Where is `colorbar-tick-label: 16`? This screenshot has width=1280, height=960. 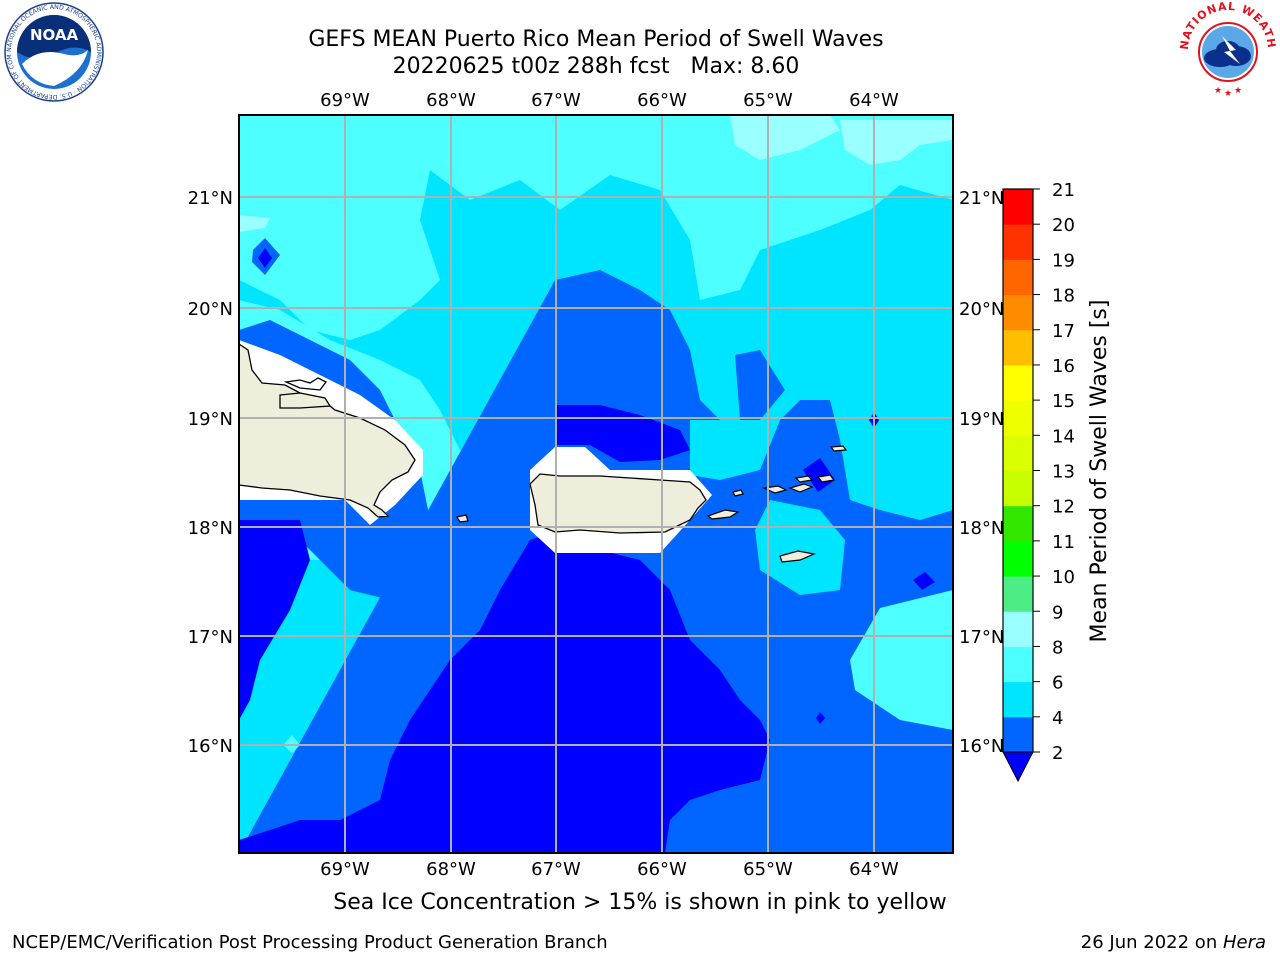 colorbar-tick-label: 16 is located at coordinates (1063, 366).